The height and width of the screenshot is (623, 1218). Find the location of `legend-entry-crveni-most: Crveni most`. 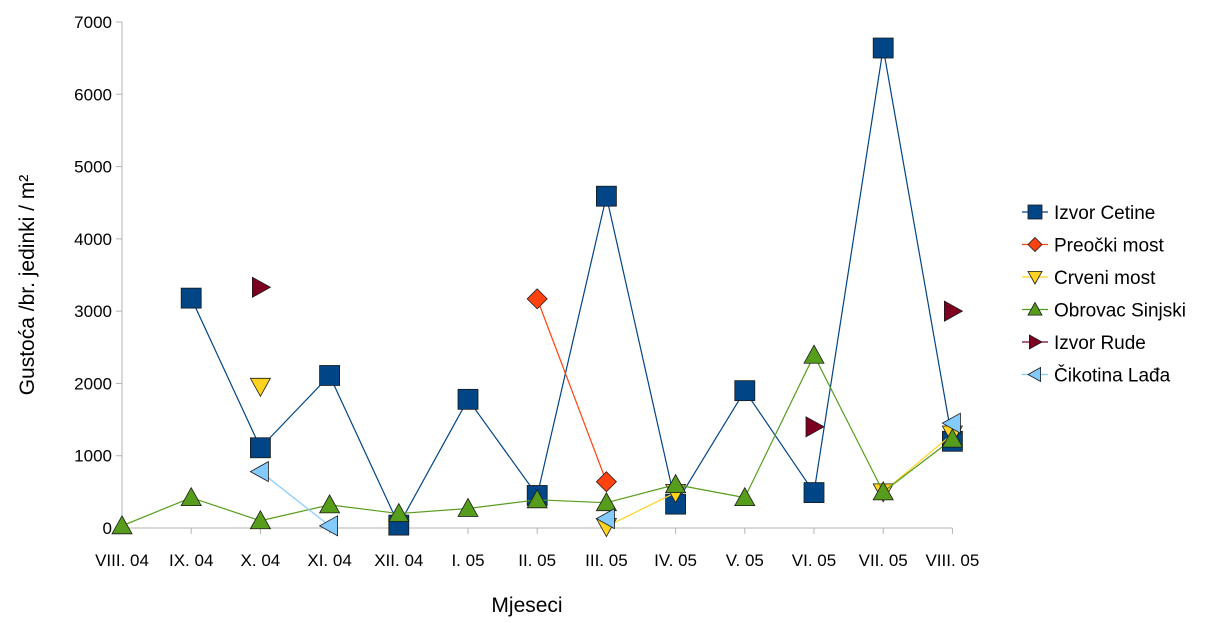

legend-entry-crveni-most: Crveni most is located at coordinates (1089, 278).